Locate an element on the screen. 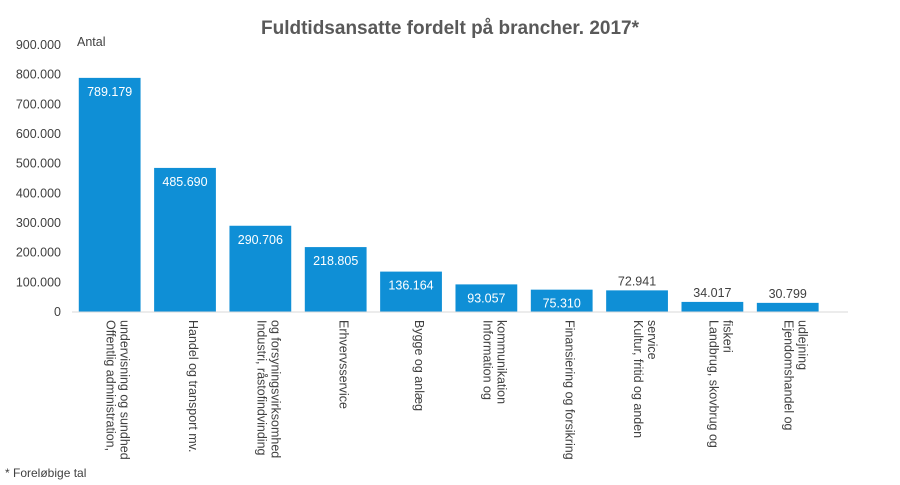 The image size is (900, 485). y-tick-label: 200.000 is located at coordinates (38, 253).